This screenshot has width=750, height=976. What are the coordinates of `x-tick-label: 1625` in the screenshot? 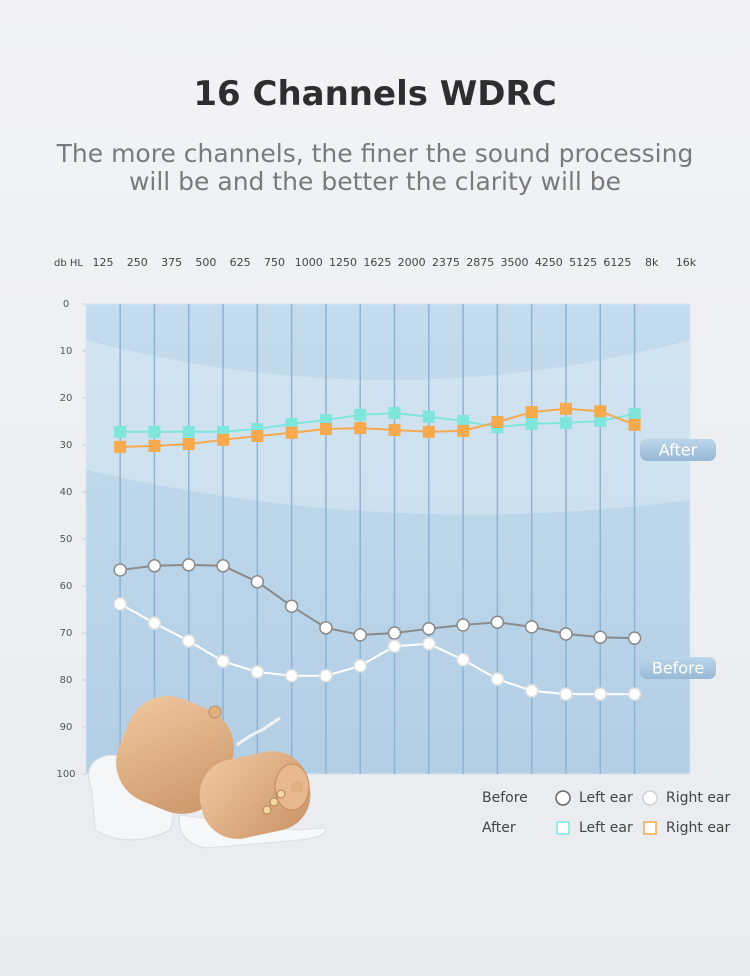 It's located at (377, 262).